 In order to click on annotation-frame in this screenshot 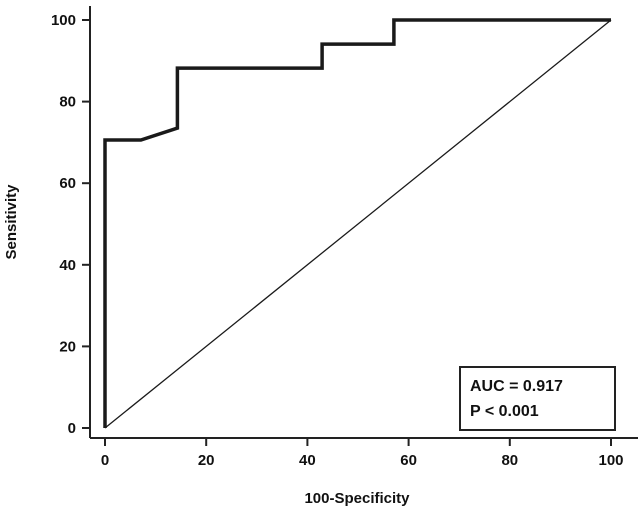, I will do `click(537, 398)`.